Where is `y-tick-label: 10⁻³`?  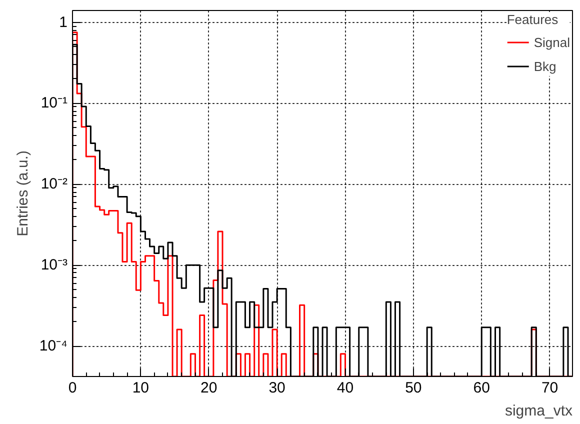
y-tick-label: 10⁻³ is located at coordinates (54, 265).